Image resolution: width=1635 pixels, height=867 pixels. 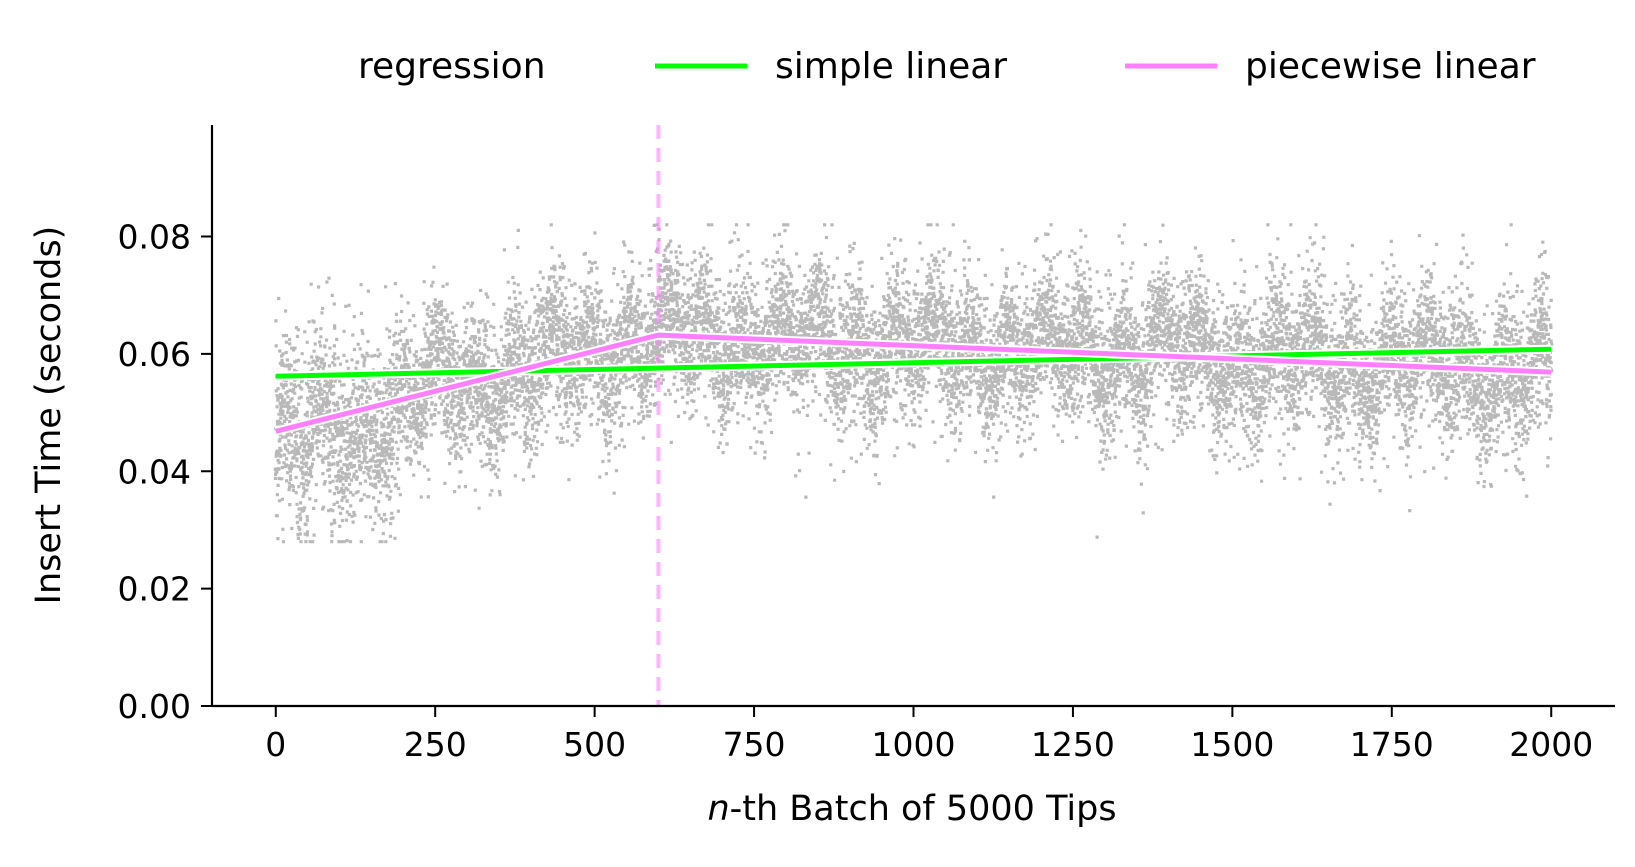 I want to click on x-axis-title-italic: n, so click(x=718, y=809).